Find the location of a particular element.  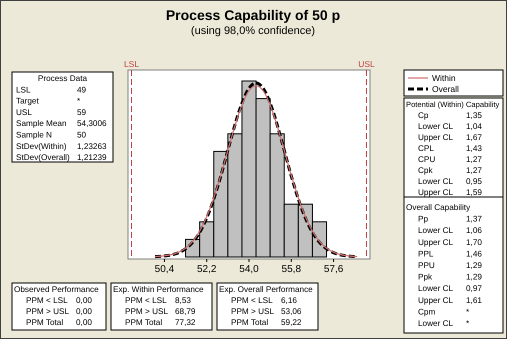

ref-line-label: USL is located at coordinates (367, 64).